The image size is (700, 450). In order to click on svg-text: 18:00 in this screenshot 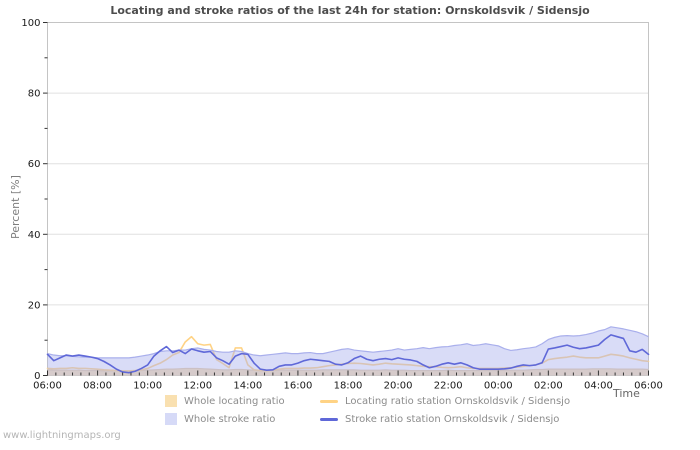, I will do `click(348, 386)`.